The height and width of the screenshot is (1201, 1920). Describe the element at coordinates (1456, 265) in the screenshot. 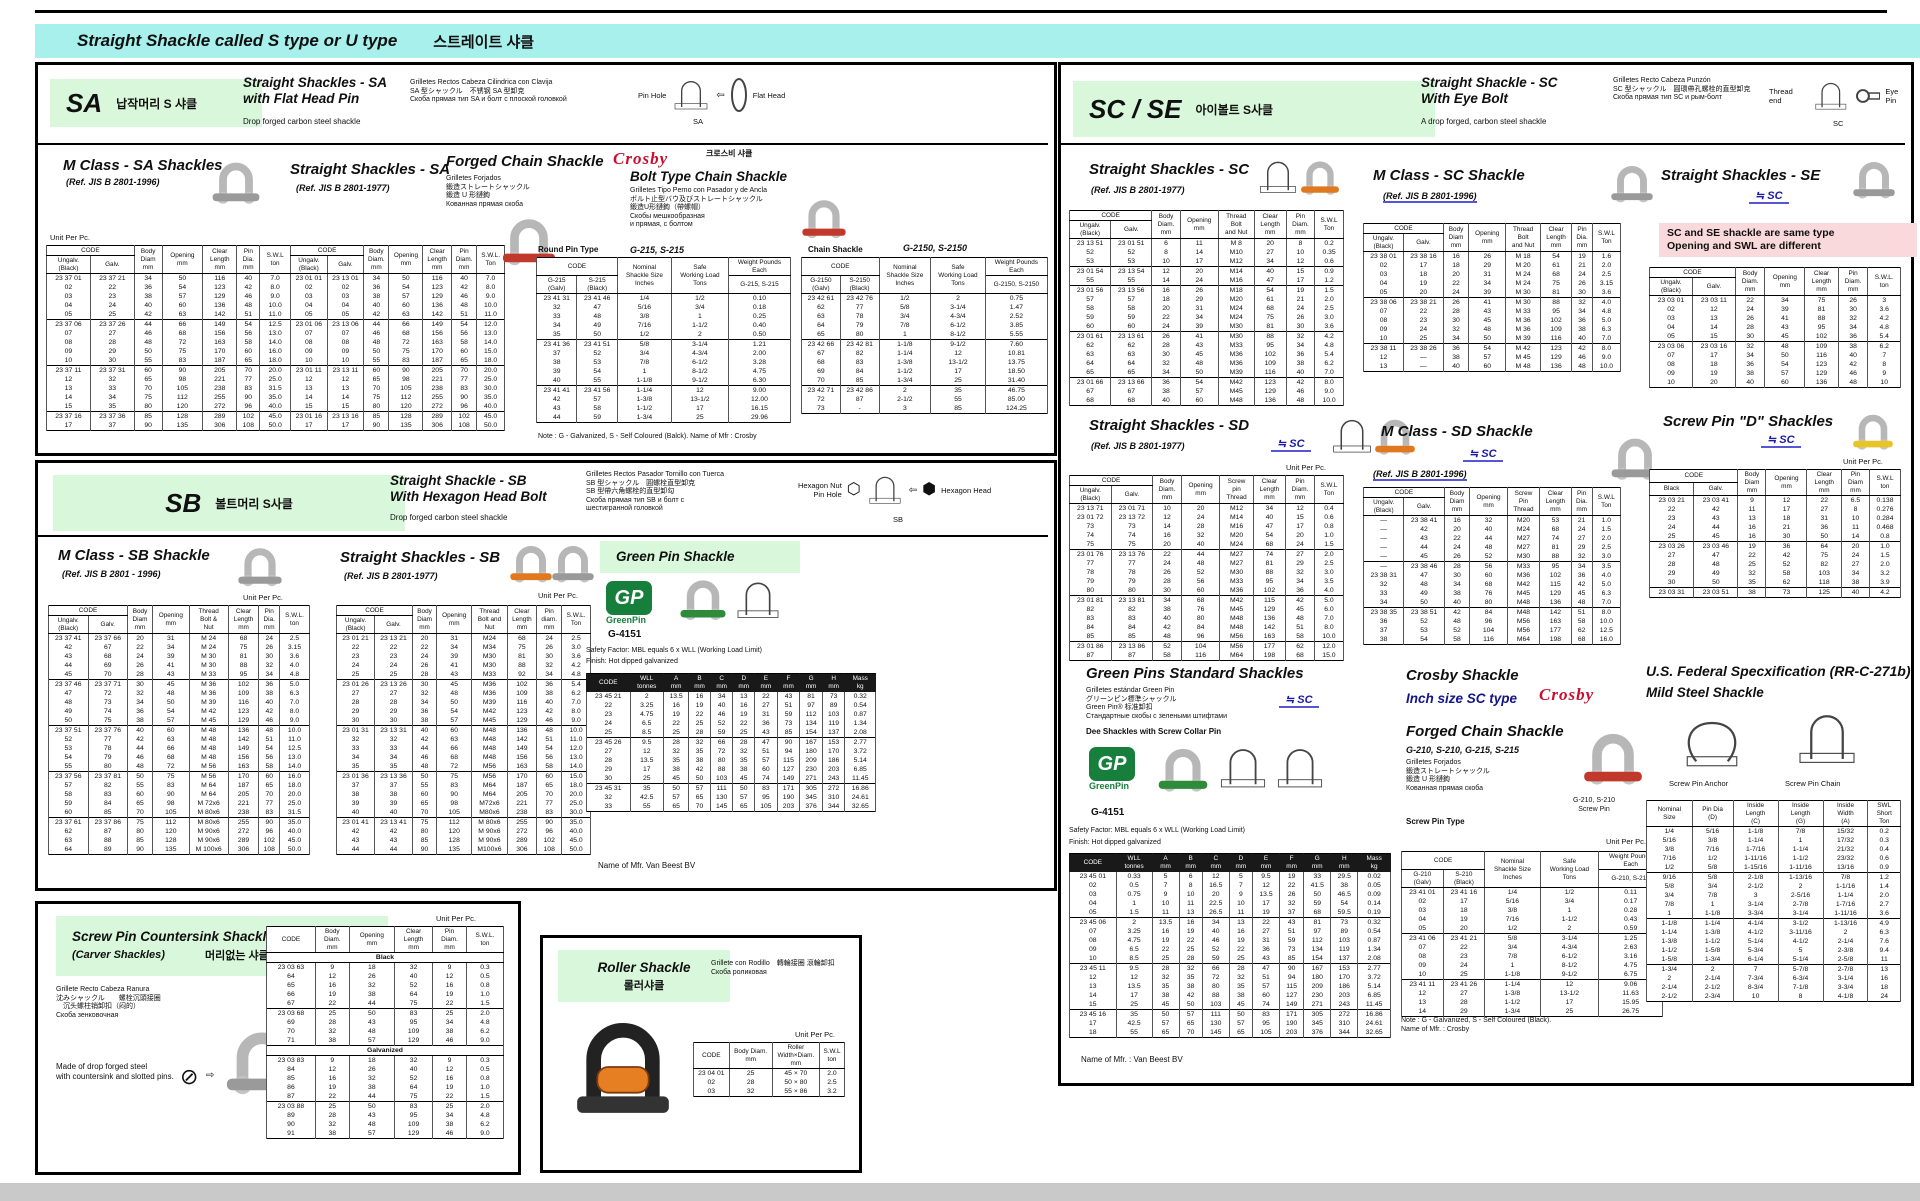

I see `cell: 18` at that location.